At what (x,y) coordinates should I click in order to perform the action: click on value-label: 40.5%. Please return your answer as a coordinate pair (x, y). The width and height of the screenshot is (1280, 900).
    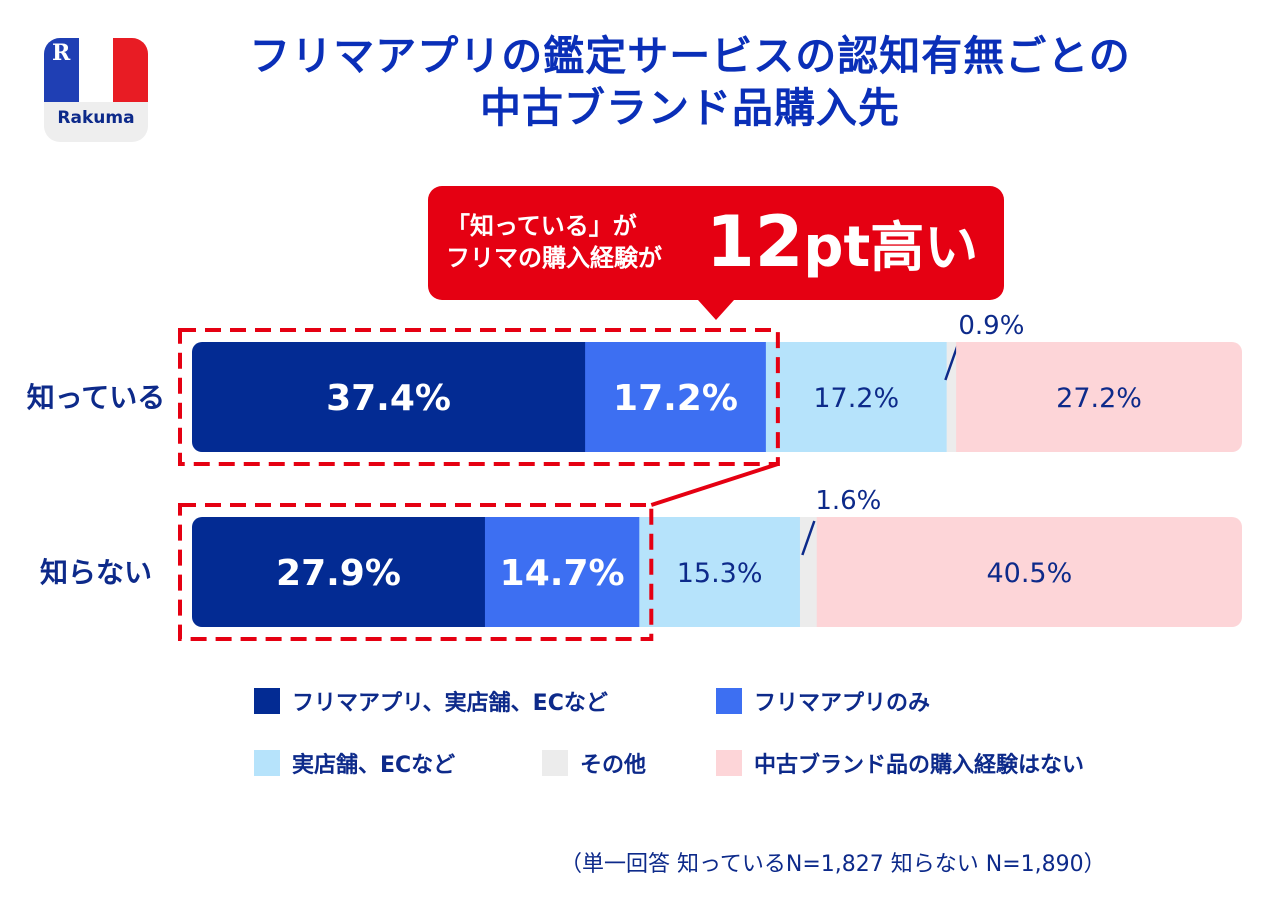
    Looking at the image, I should click on (1029, 573).